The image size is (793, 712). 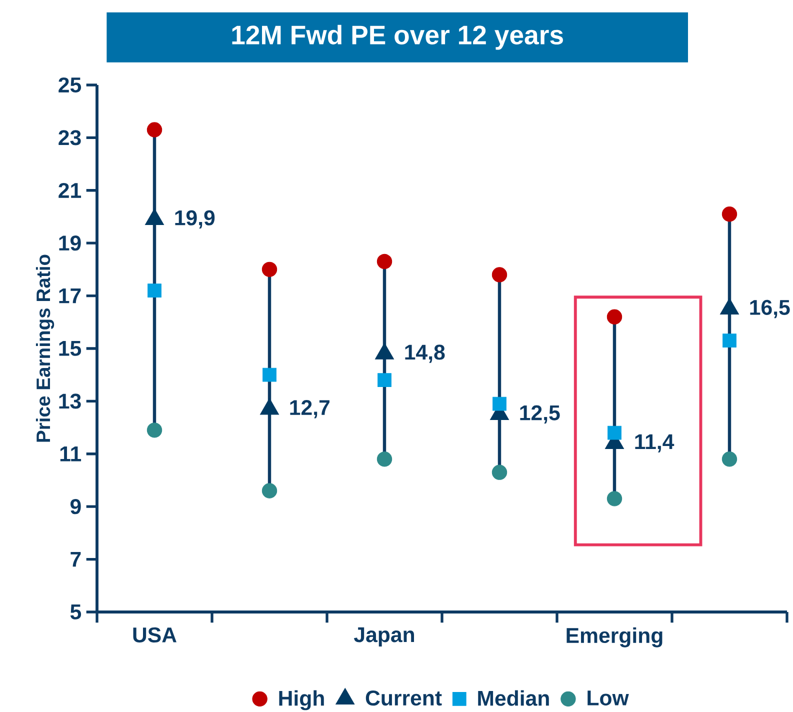 What do you see at coordinates (513, 698) in the screenshot?
I see `legend-label: Median` at bounding box center [513, 698].